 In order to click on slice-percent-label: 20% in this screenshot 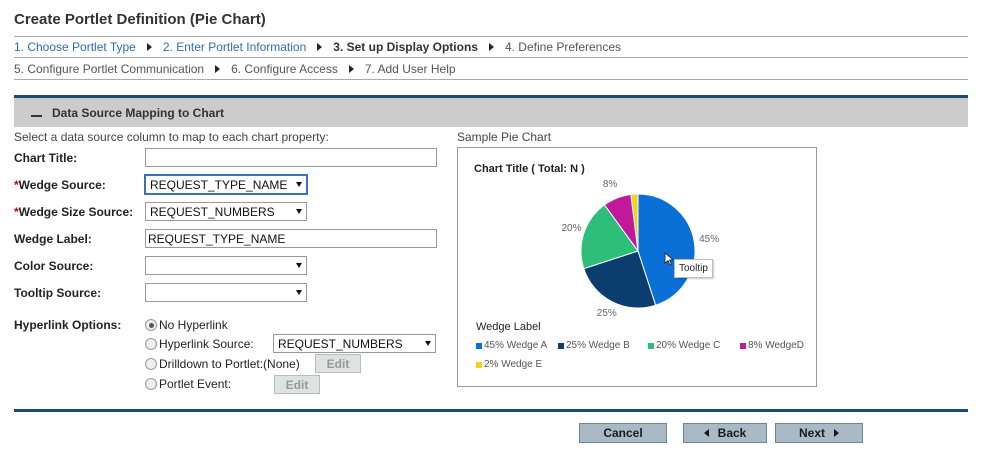, I will do `click(571, 229)`.